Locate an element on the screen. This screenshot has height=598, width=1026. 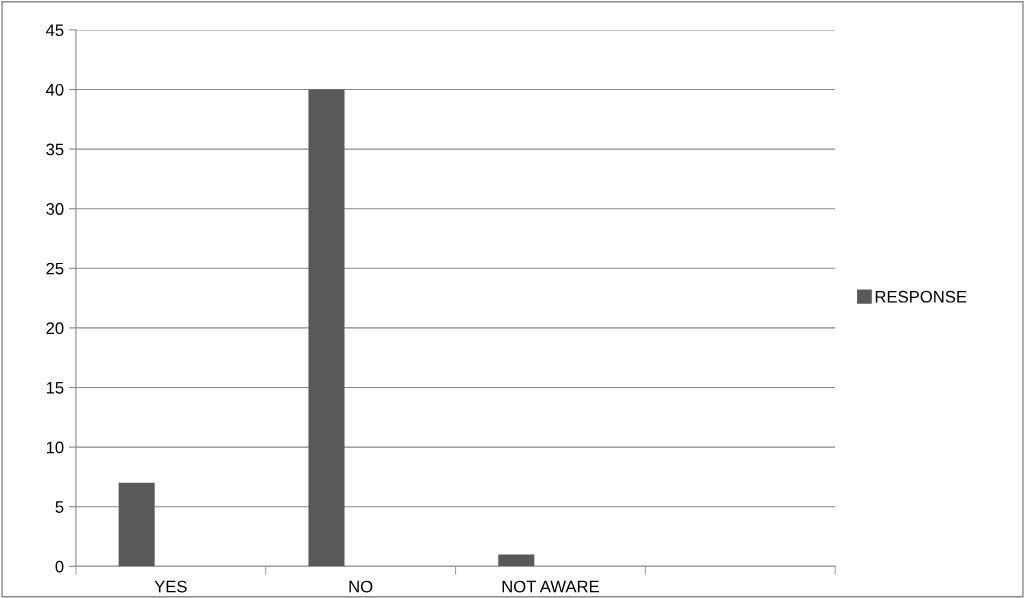
y-tick-label: 40 is located at coordinates (54, 89).